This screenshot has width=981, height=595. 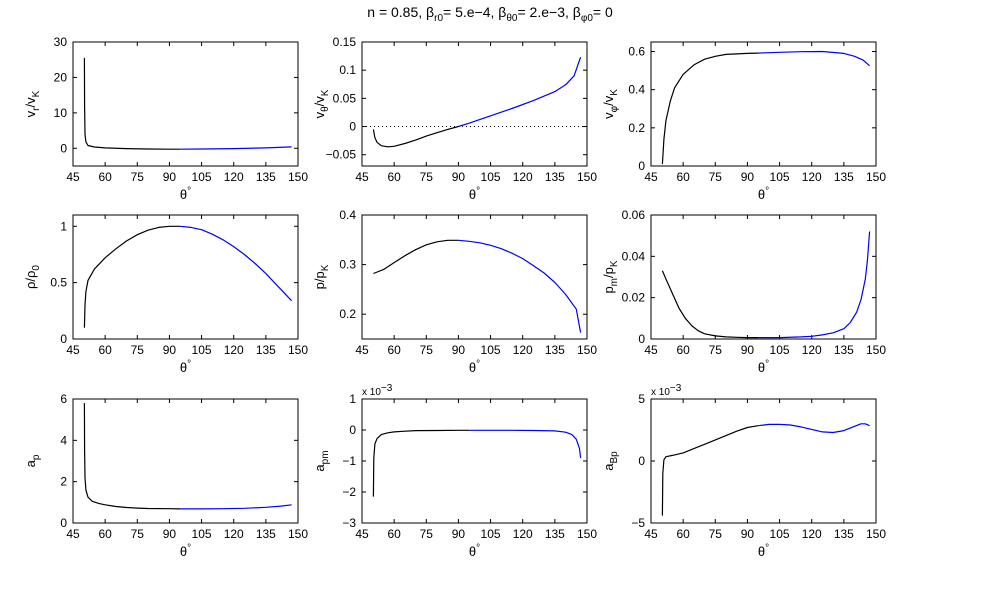 I want to click on y-label-num-sub: m, so click(x=614, y=282).